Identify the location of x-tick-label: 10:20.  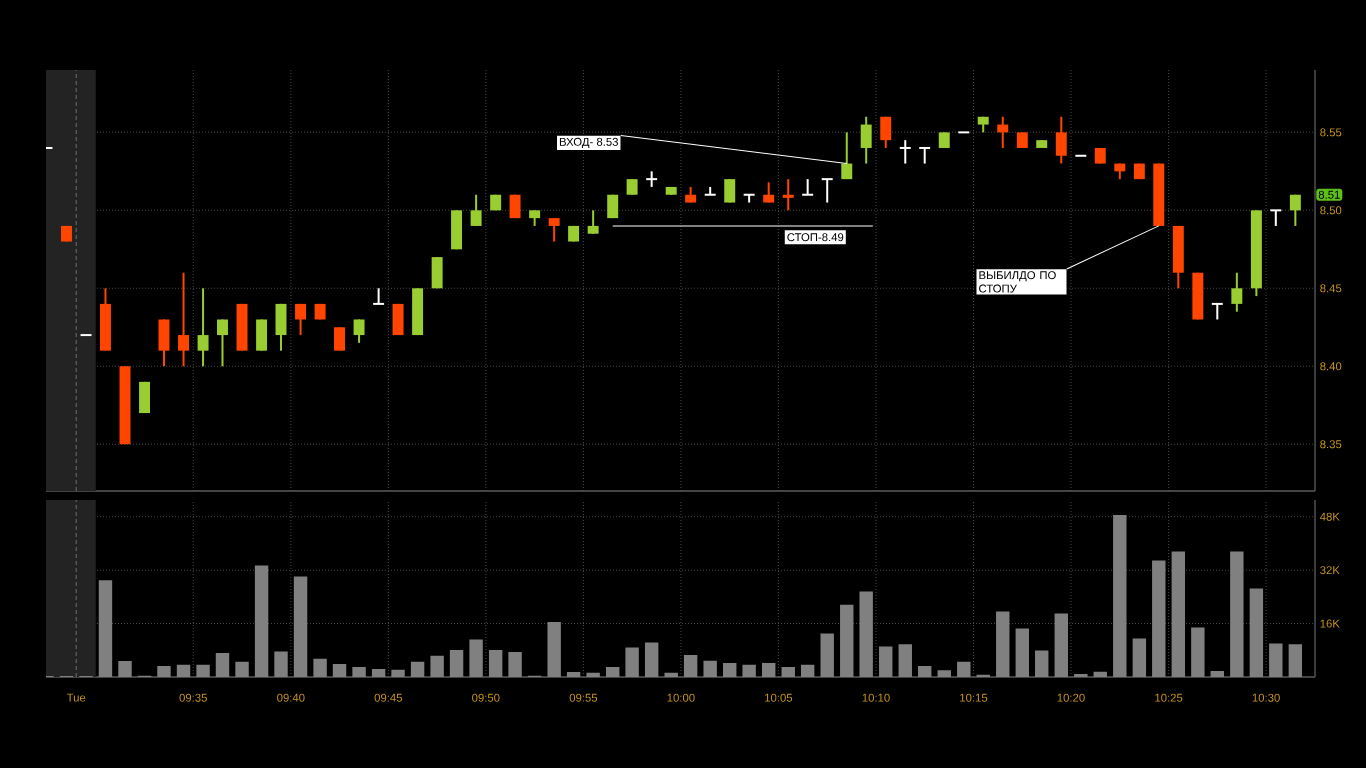
(1071, 697).